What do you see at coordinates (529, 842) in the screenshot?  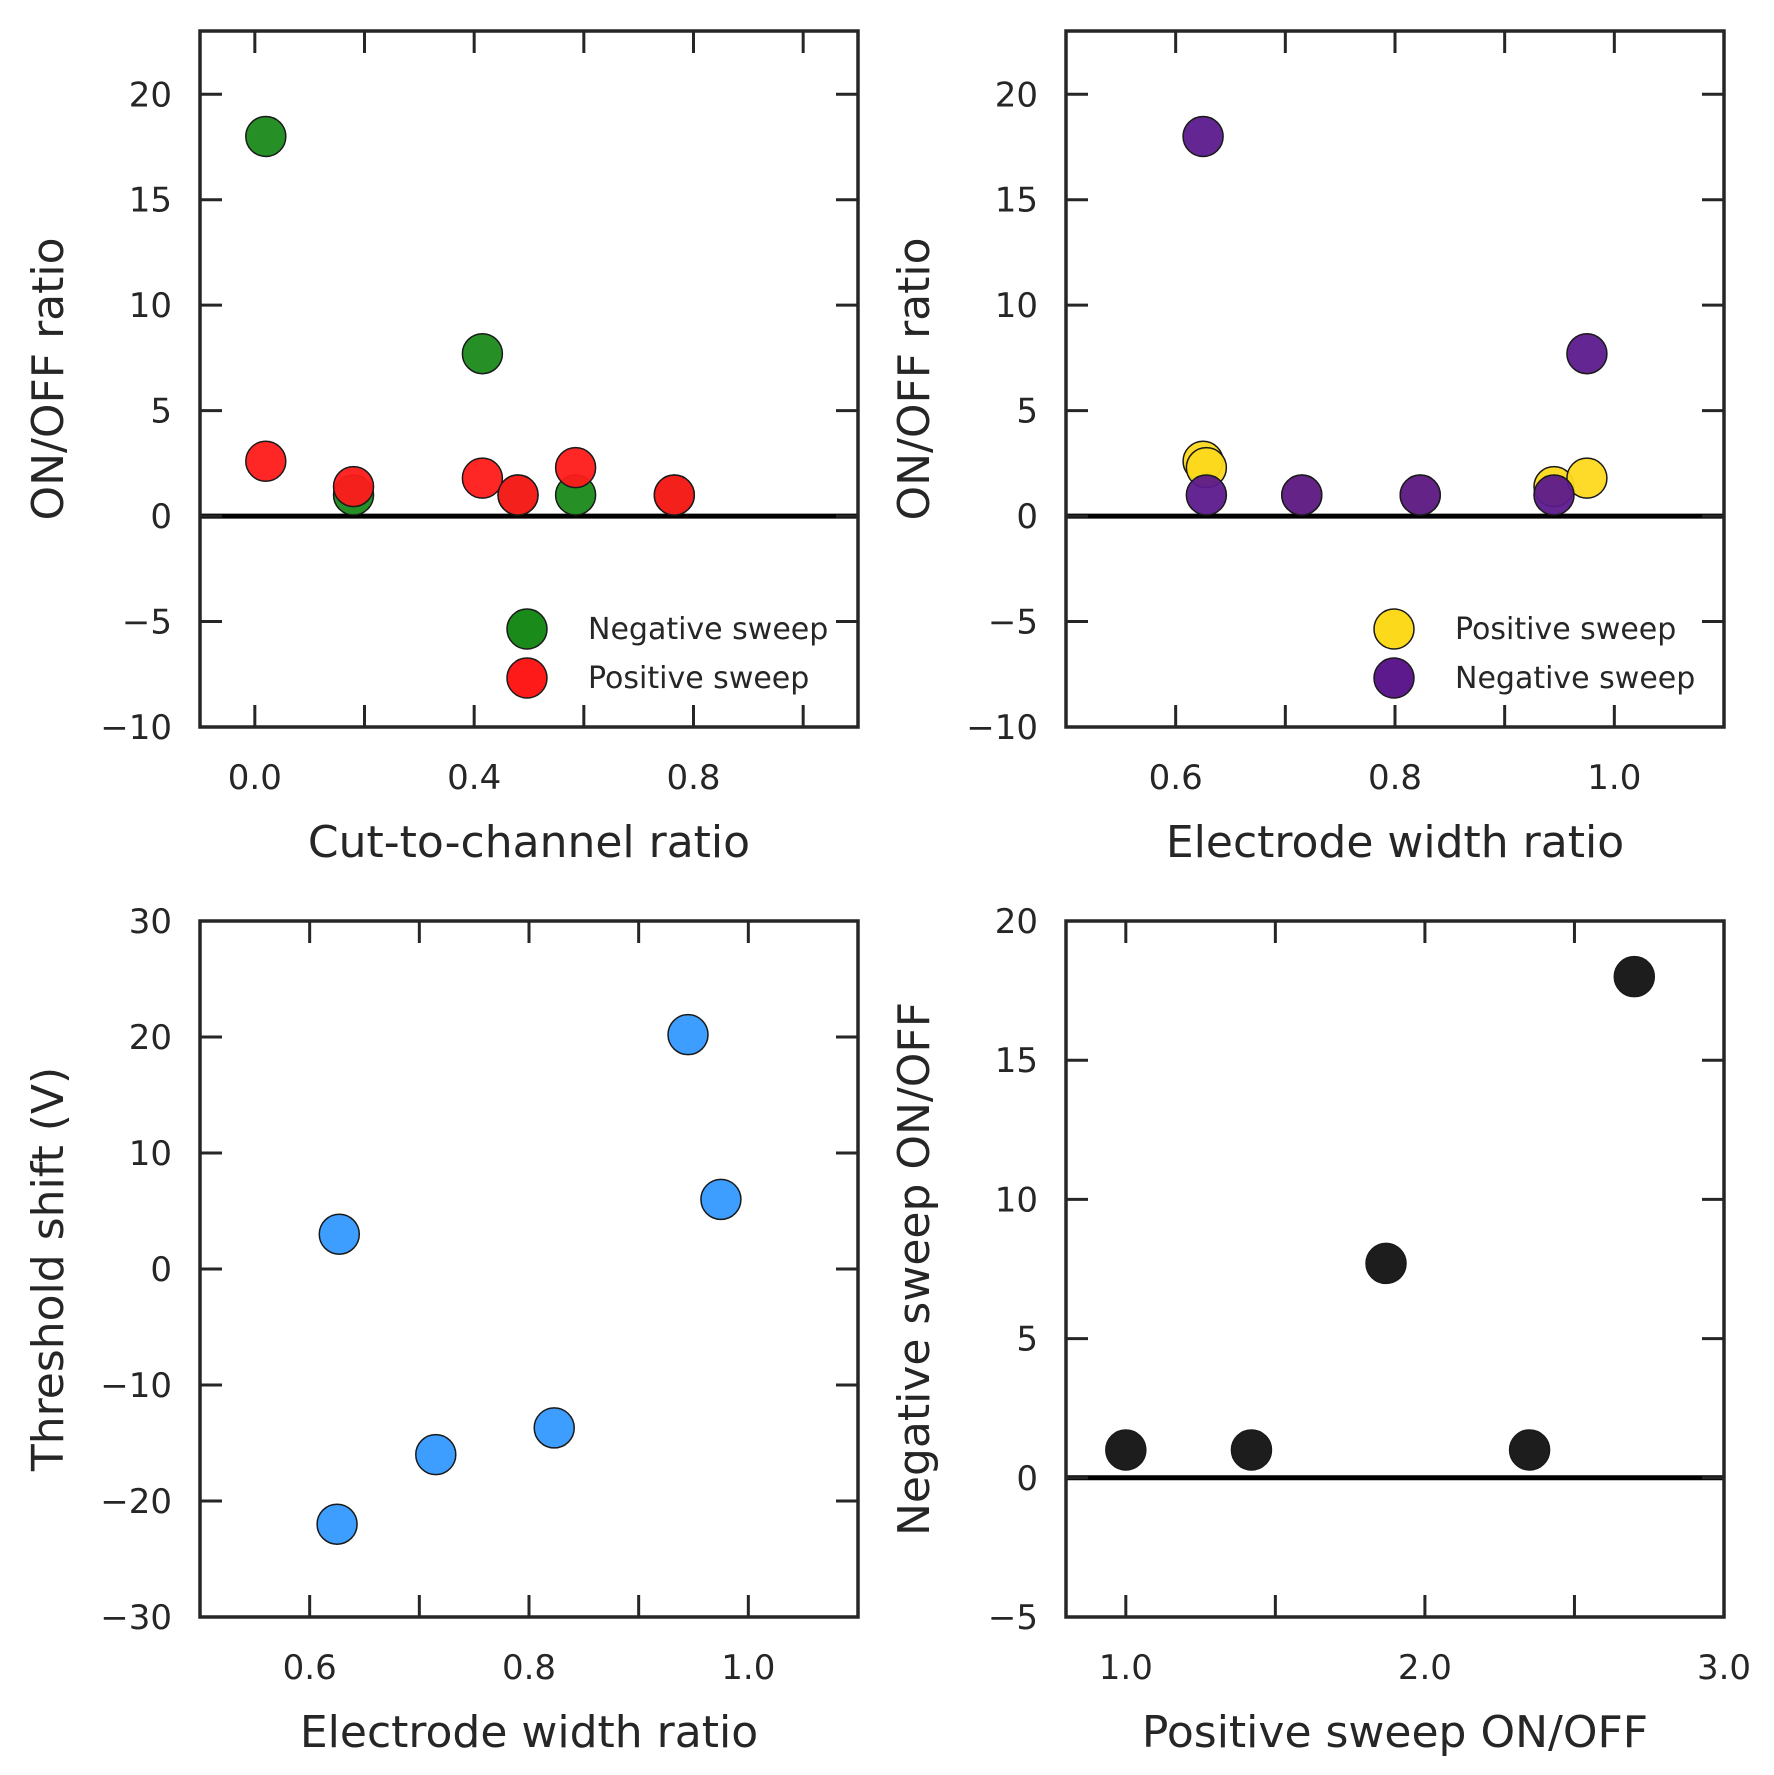 I see `x-axis-label: Cut-to-channel ratio` at bounding box center [529, 842].